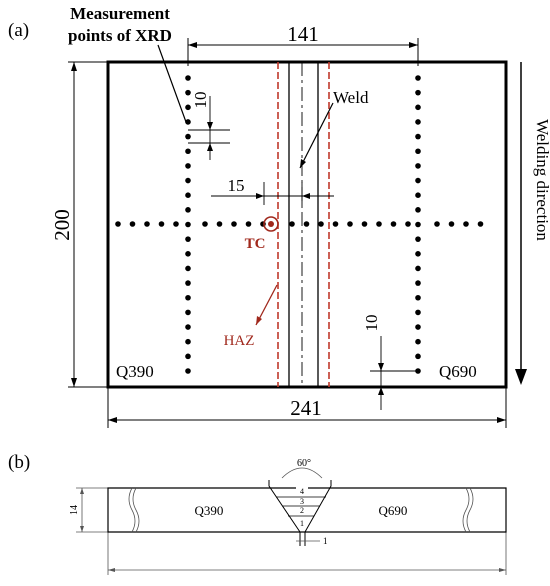  What do you see at coordinates (302, 510) in the screenshot?
I see `pass-2-label: 2` at bounding box center [302, 510].